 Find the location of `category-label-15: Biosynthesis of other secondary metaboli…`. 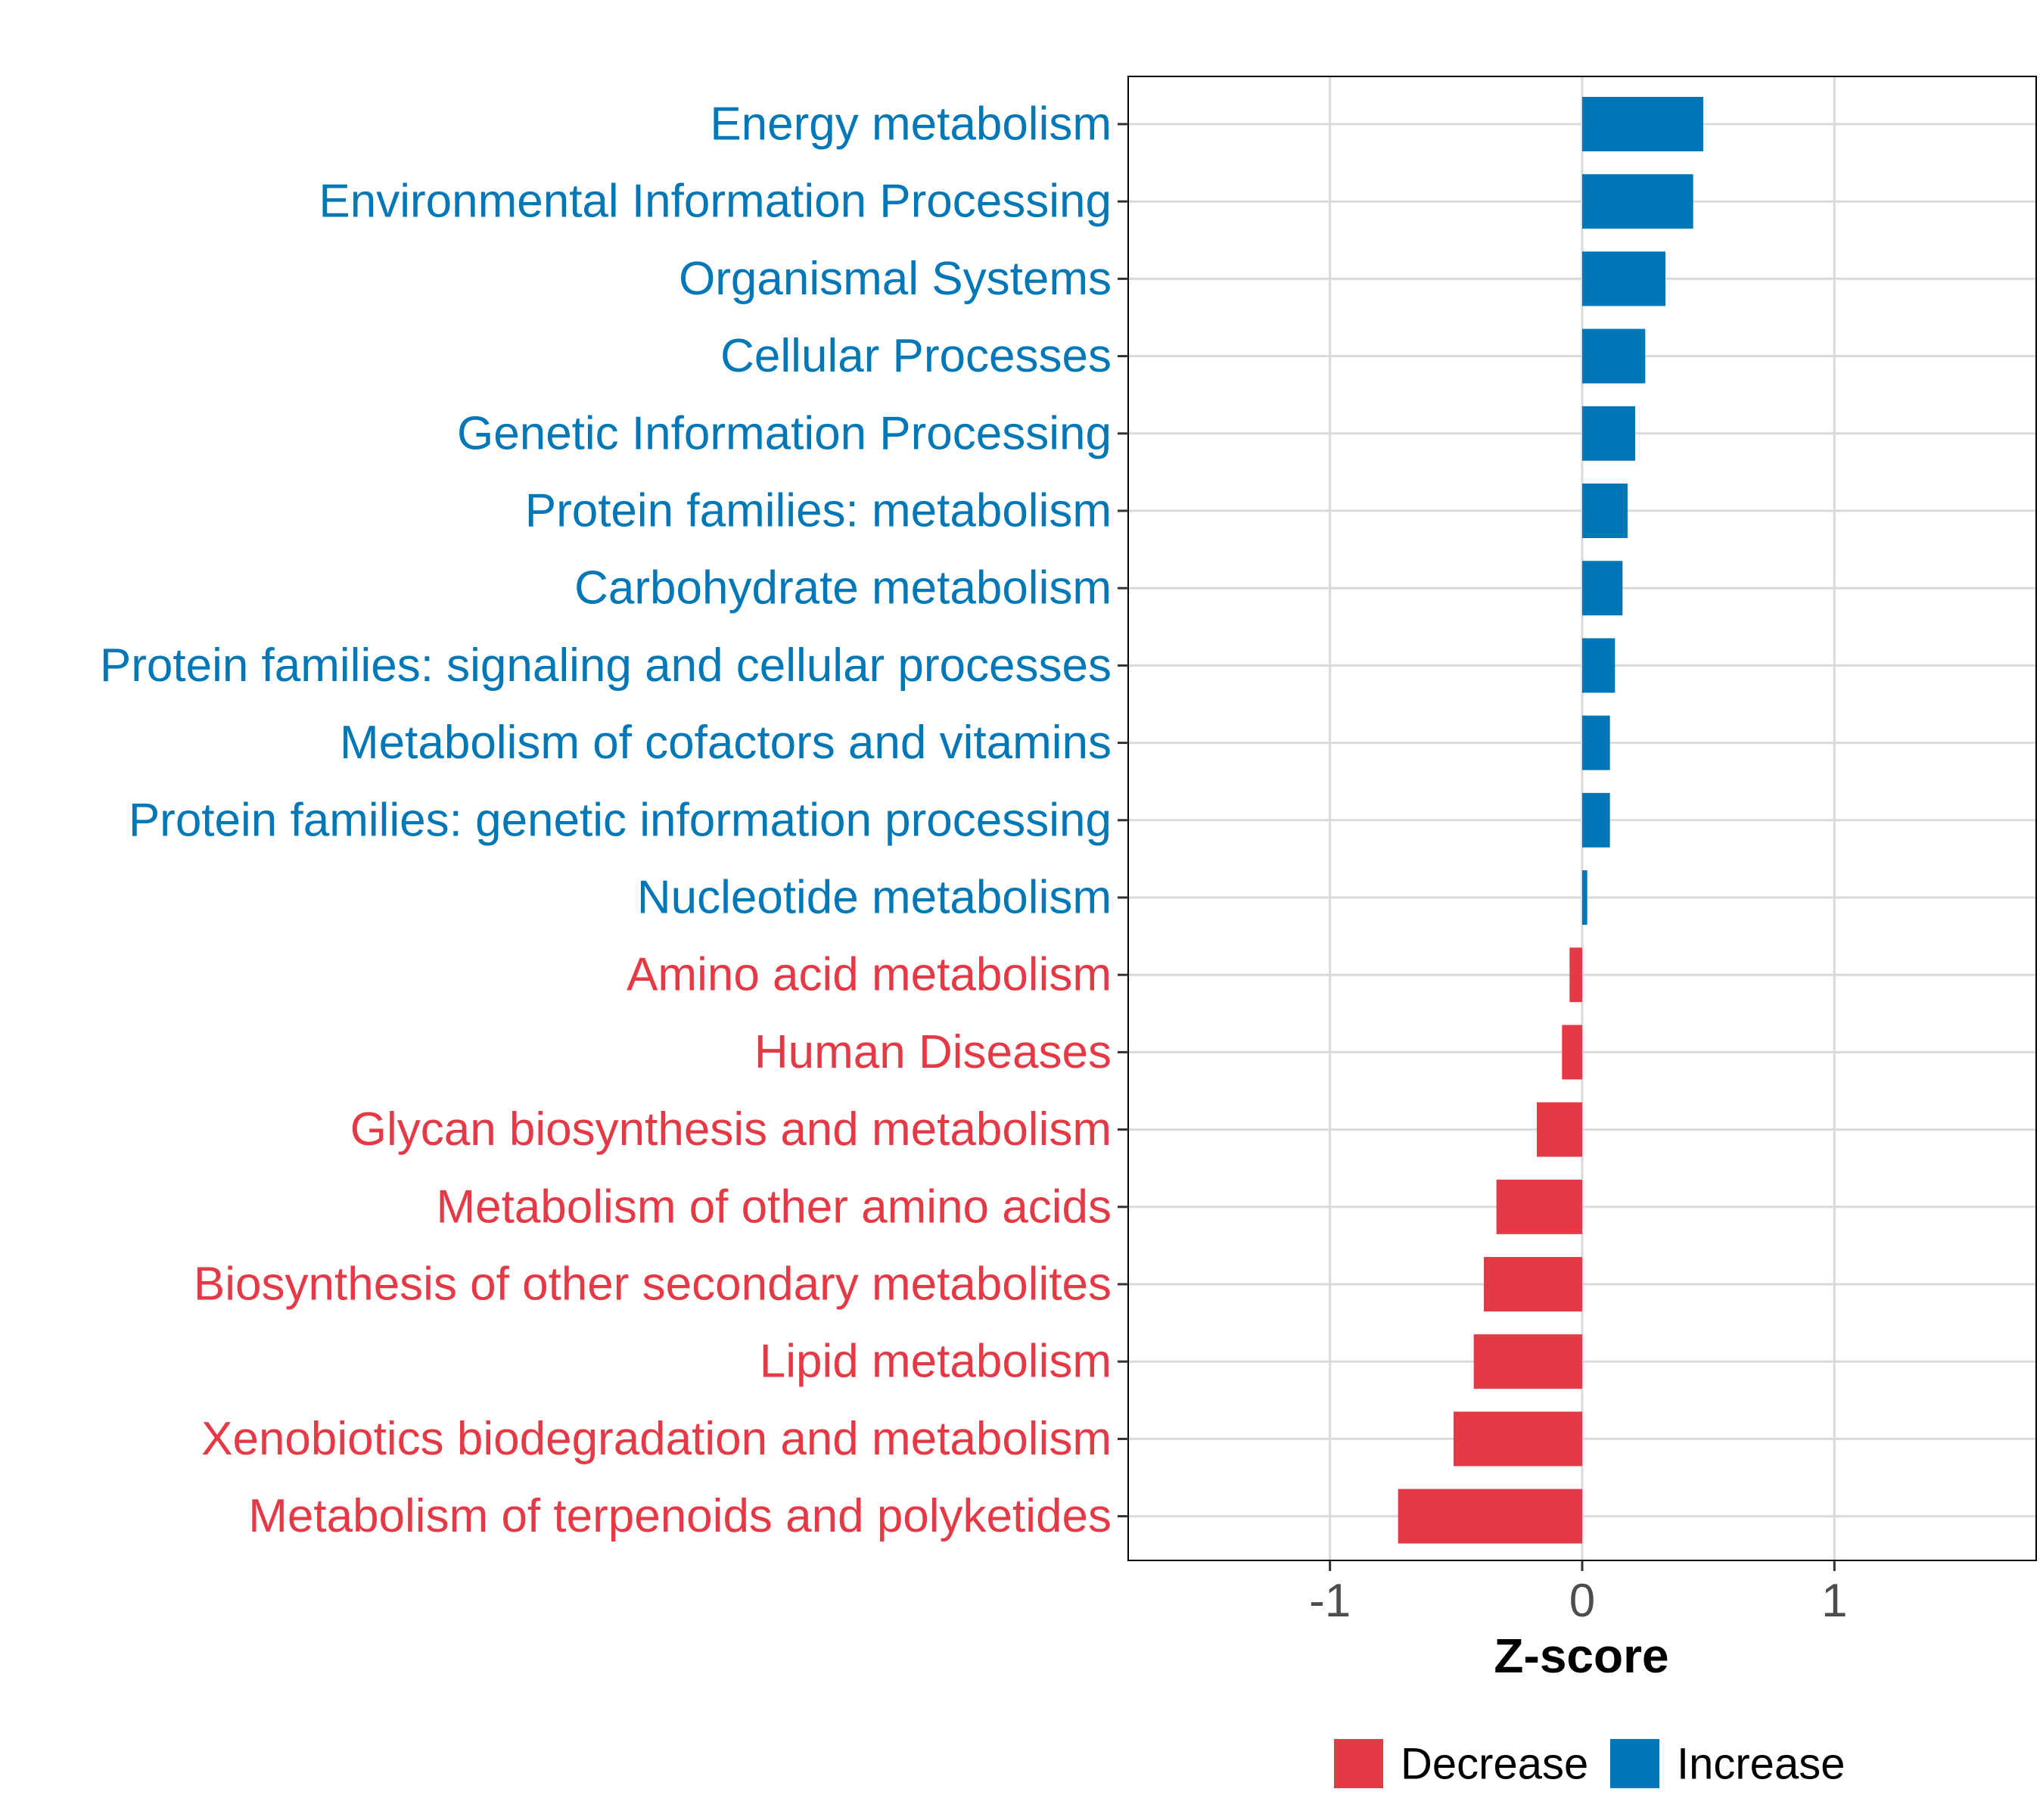

category-label-15: Biosynthesis of other secondary metaboli… is located at coordinates (653, 1284).